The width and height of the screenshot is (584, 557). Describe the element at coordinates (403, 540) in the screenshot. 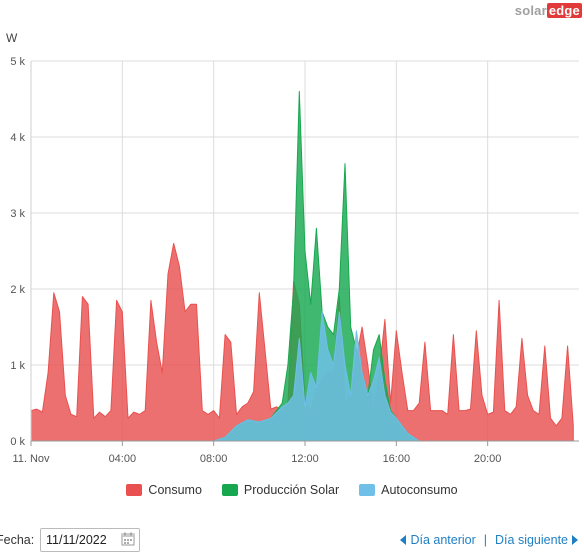

I see `arrow-left-icon` at that location.